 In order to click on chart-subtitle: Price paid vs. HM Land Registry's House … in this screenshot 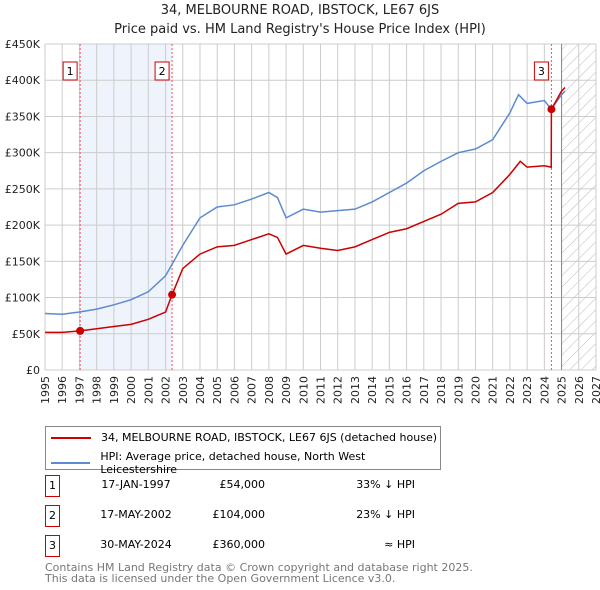, I will do `click(300, 29)`.